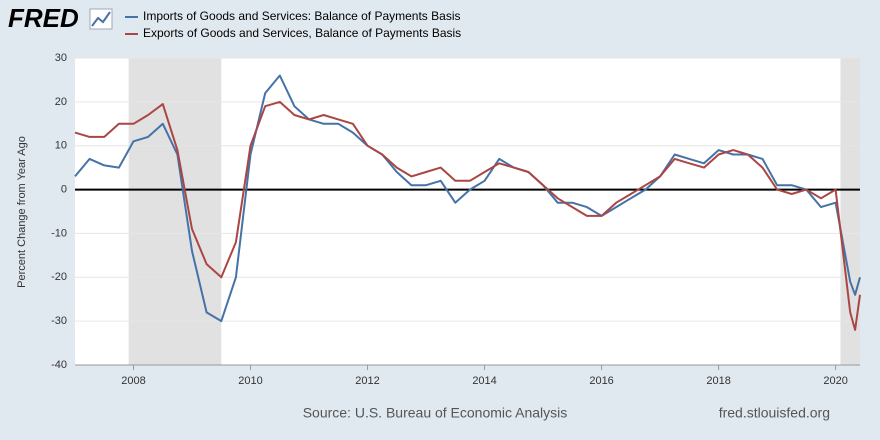 Image resolution: width=880 pixels, height=440 pixels. I want to click on logo-line, so click(101, 19).